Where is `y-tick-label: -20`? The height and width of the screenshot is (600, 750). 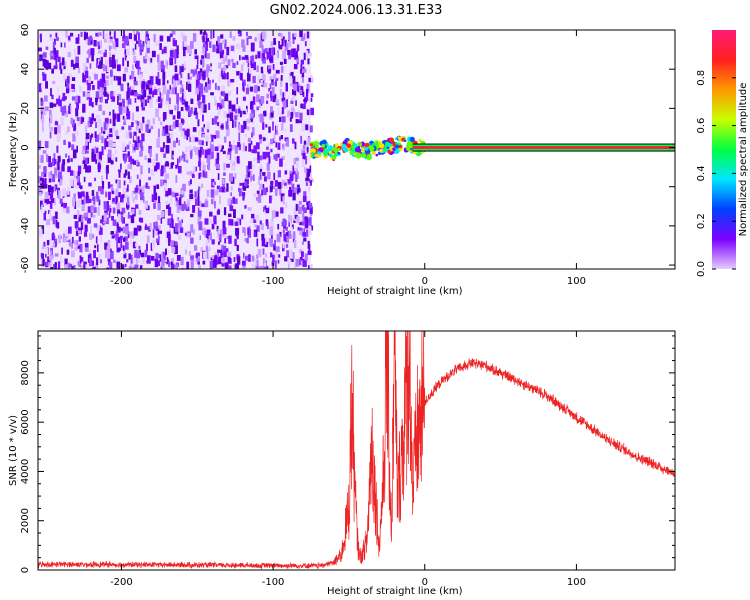
y-tick-label: -20 is located at coordinates (25, 187).